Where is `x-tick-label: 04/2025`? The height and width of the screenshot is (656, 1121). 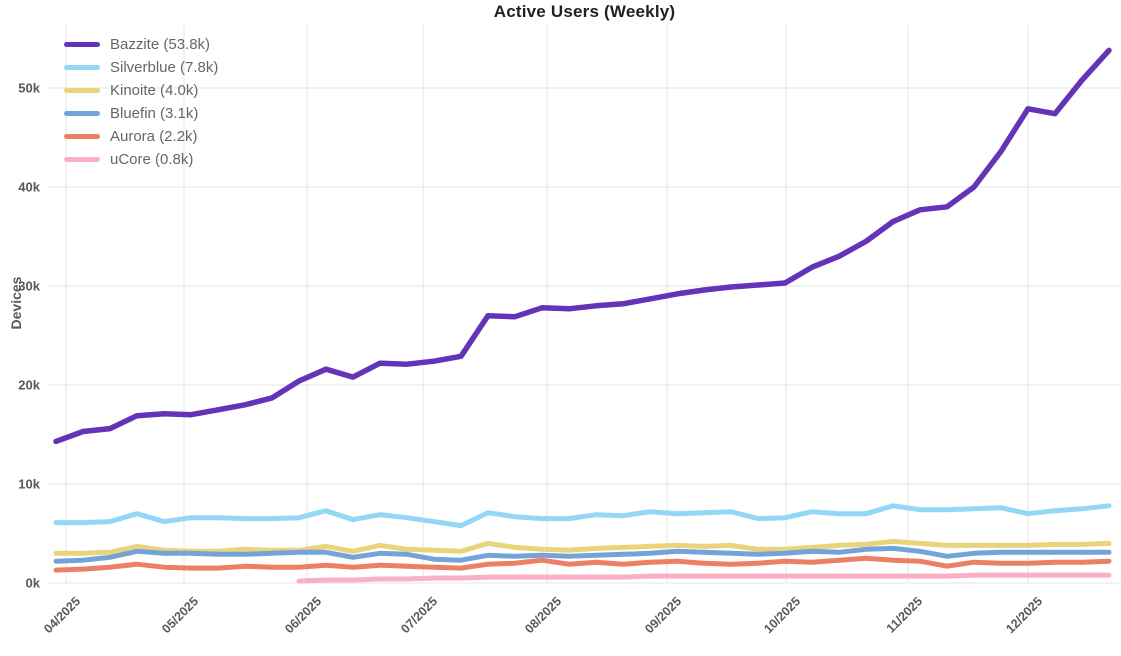 x-tick-label: 04/2025 is located at coordinates (62, 615).